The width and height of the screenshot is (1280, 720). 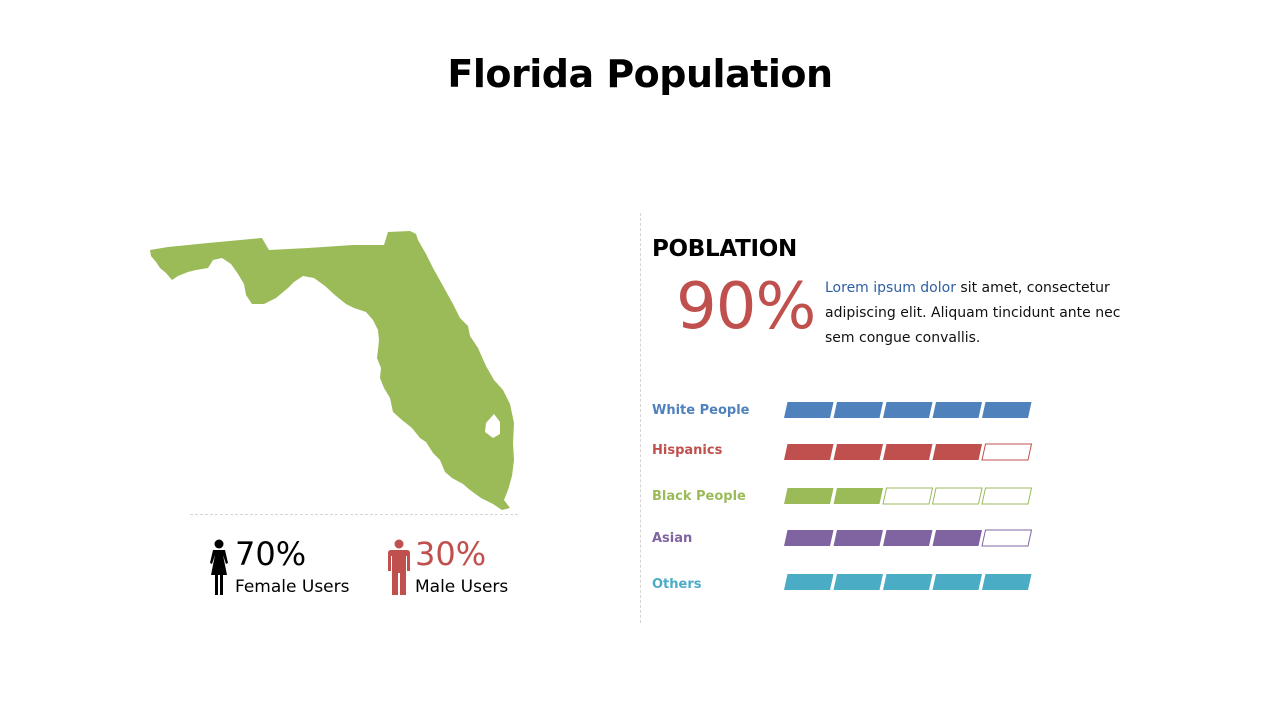 I want to click on bar-asian, so click(x=908, y=538).